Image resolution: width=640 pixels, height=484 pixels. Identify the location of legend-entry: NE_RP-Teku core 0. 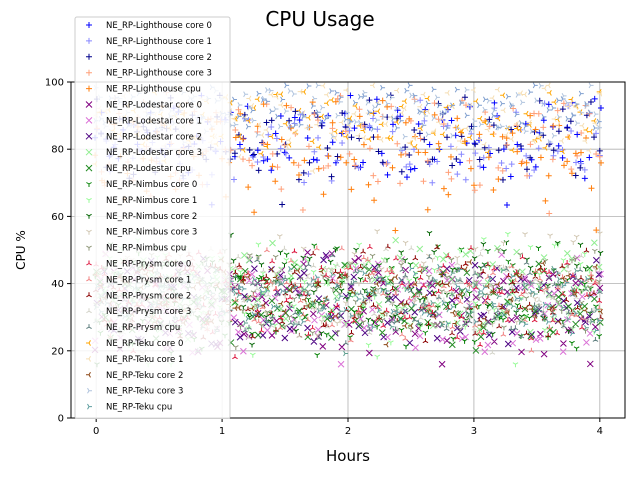
(134, 344).